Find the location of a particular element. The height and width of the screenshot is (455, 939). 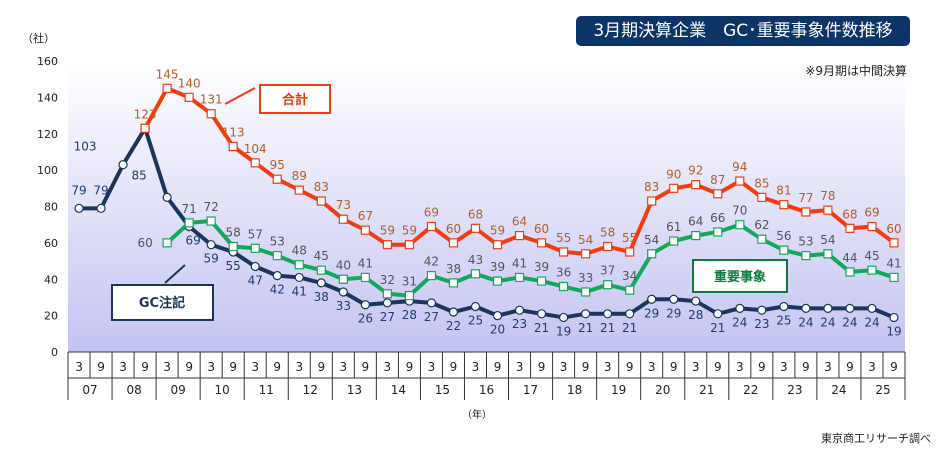

data-label: 55 is located at coordinates (629, 238).